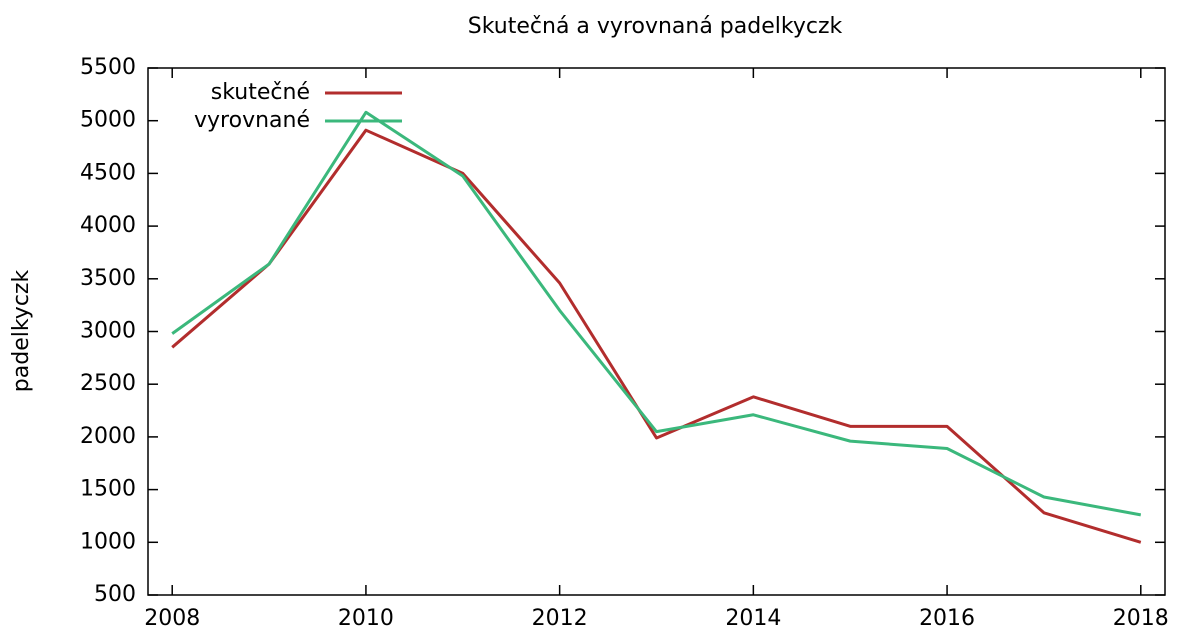 This screenshot has height=635, width=1179. Describe the element at coordinates (108, 67) in the screenshot. I see `y-tick-label: 5500` at that location.